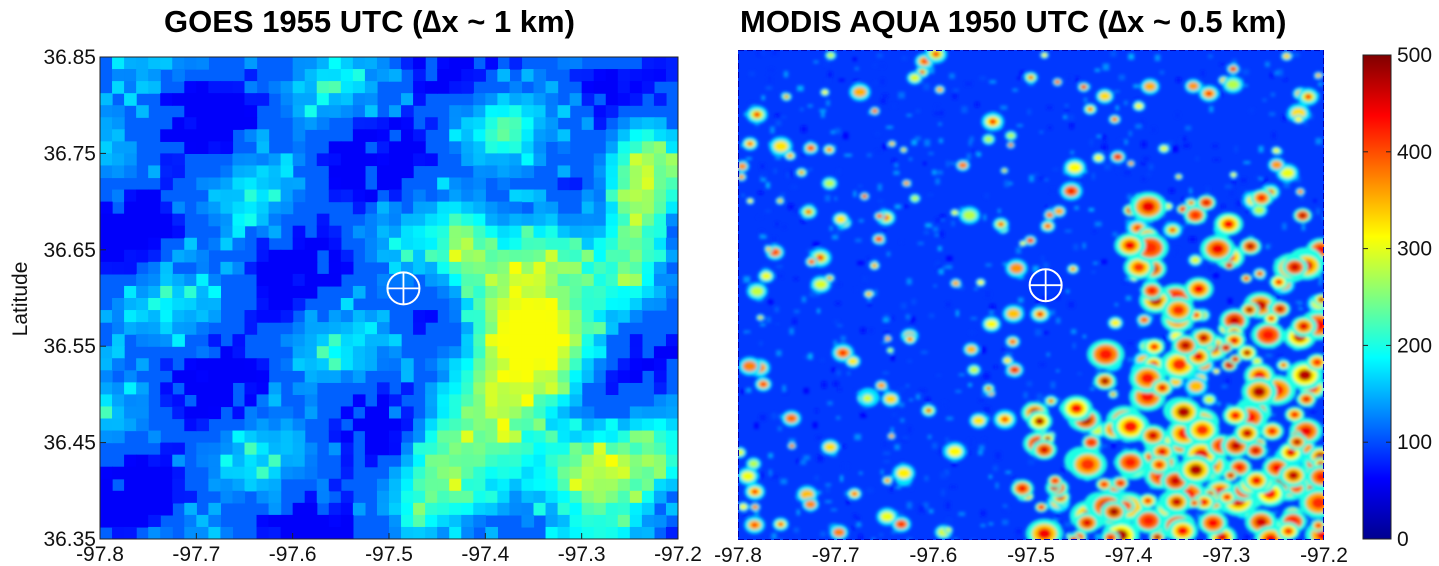 Image resolution: width=1439 pixels, height=566 pixels. I want to click on colorbar-tick-label: 0, so click(1403, 539).